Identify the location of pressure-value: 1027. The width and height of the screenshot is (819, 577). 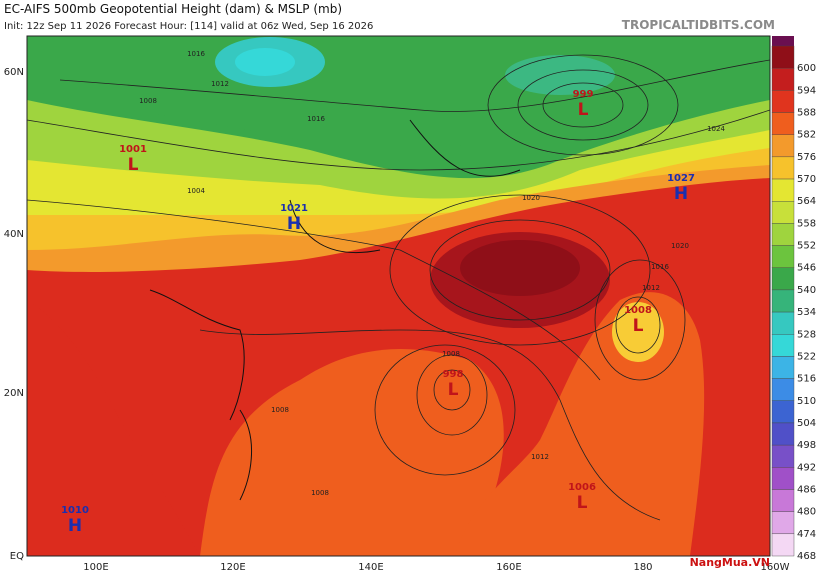
(681, 178).